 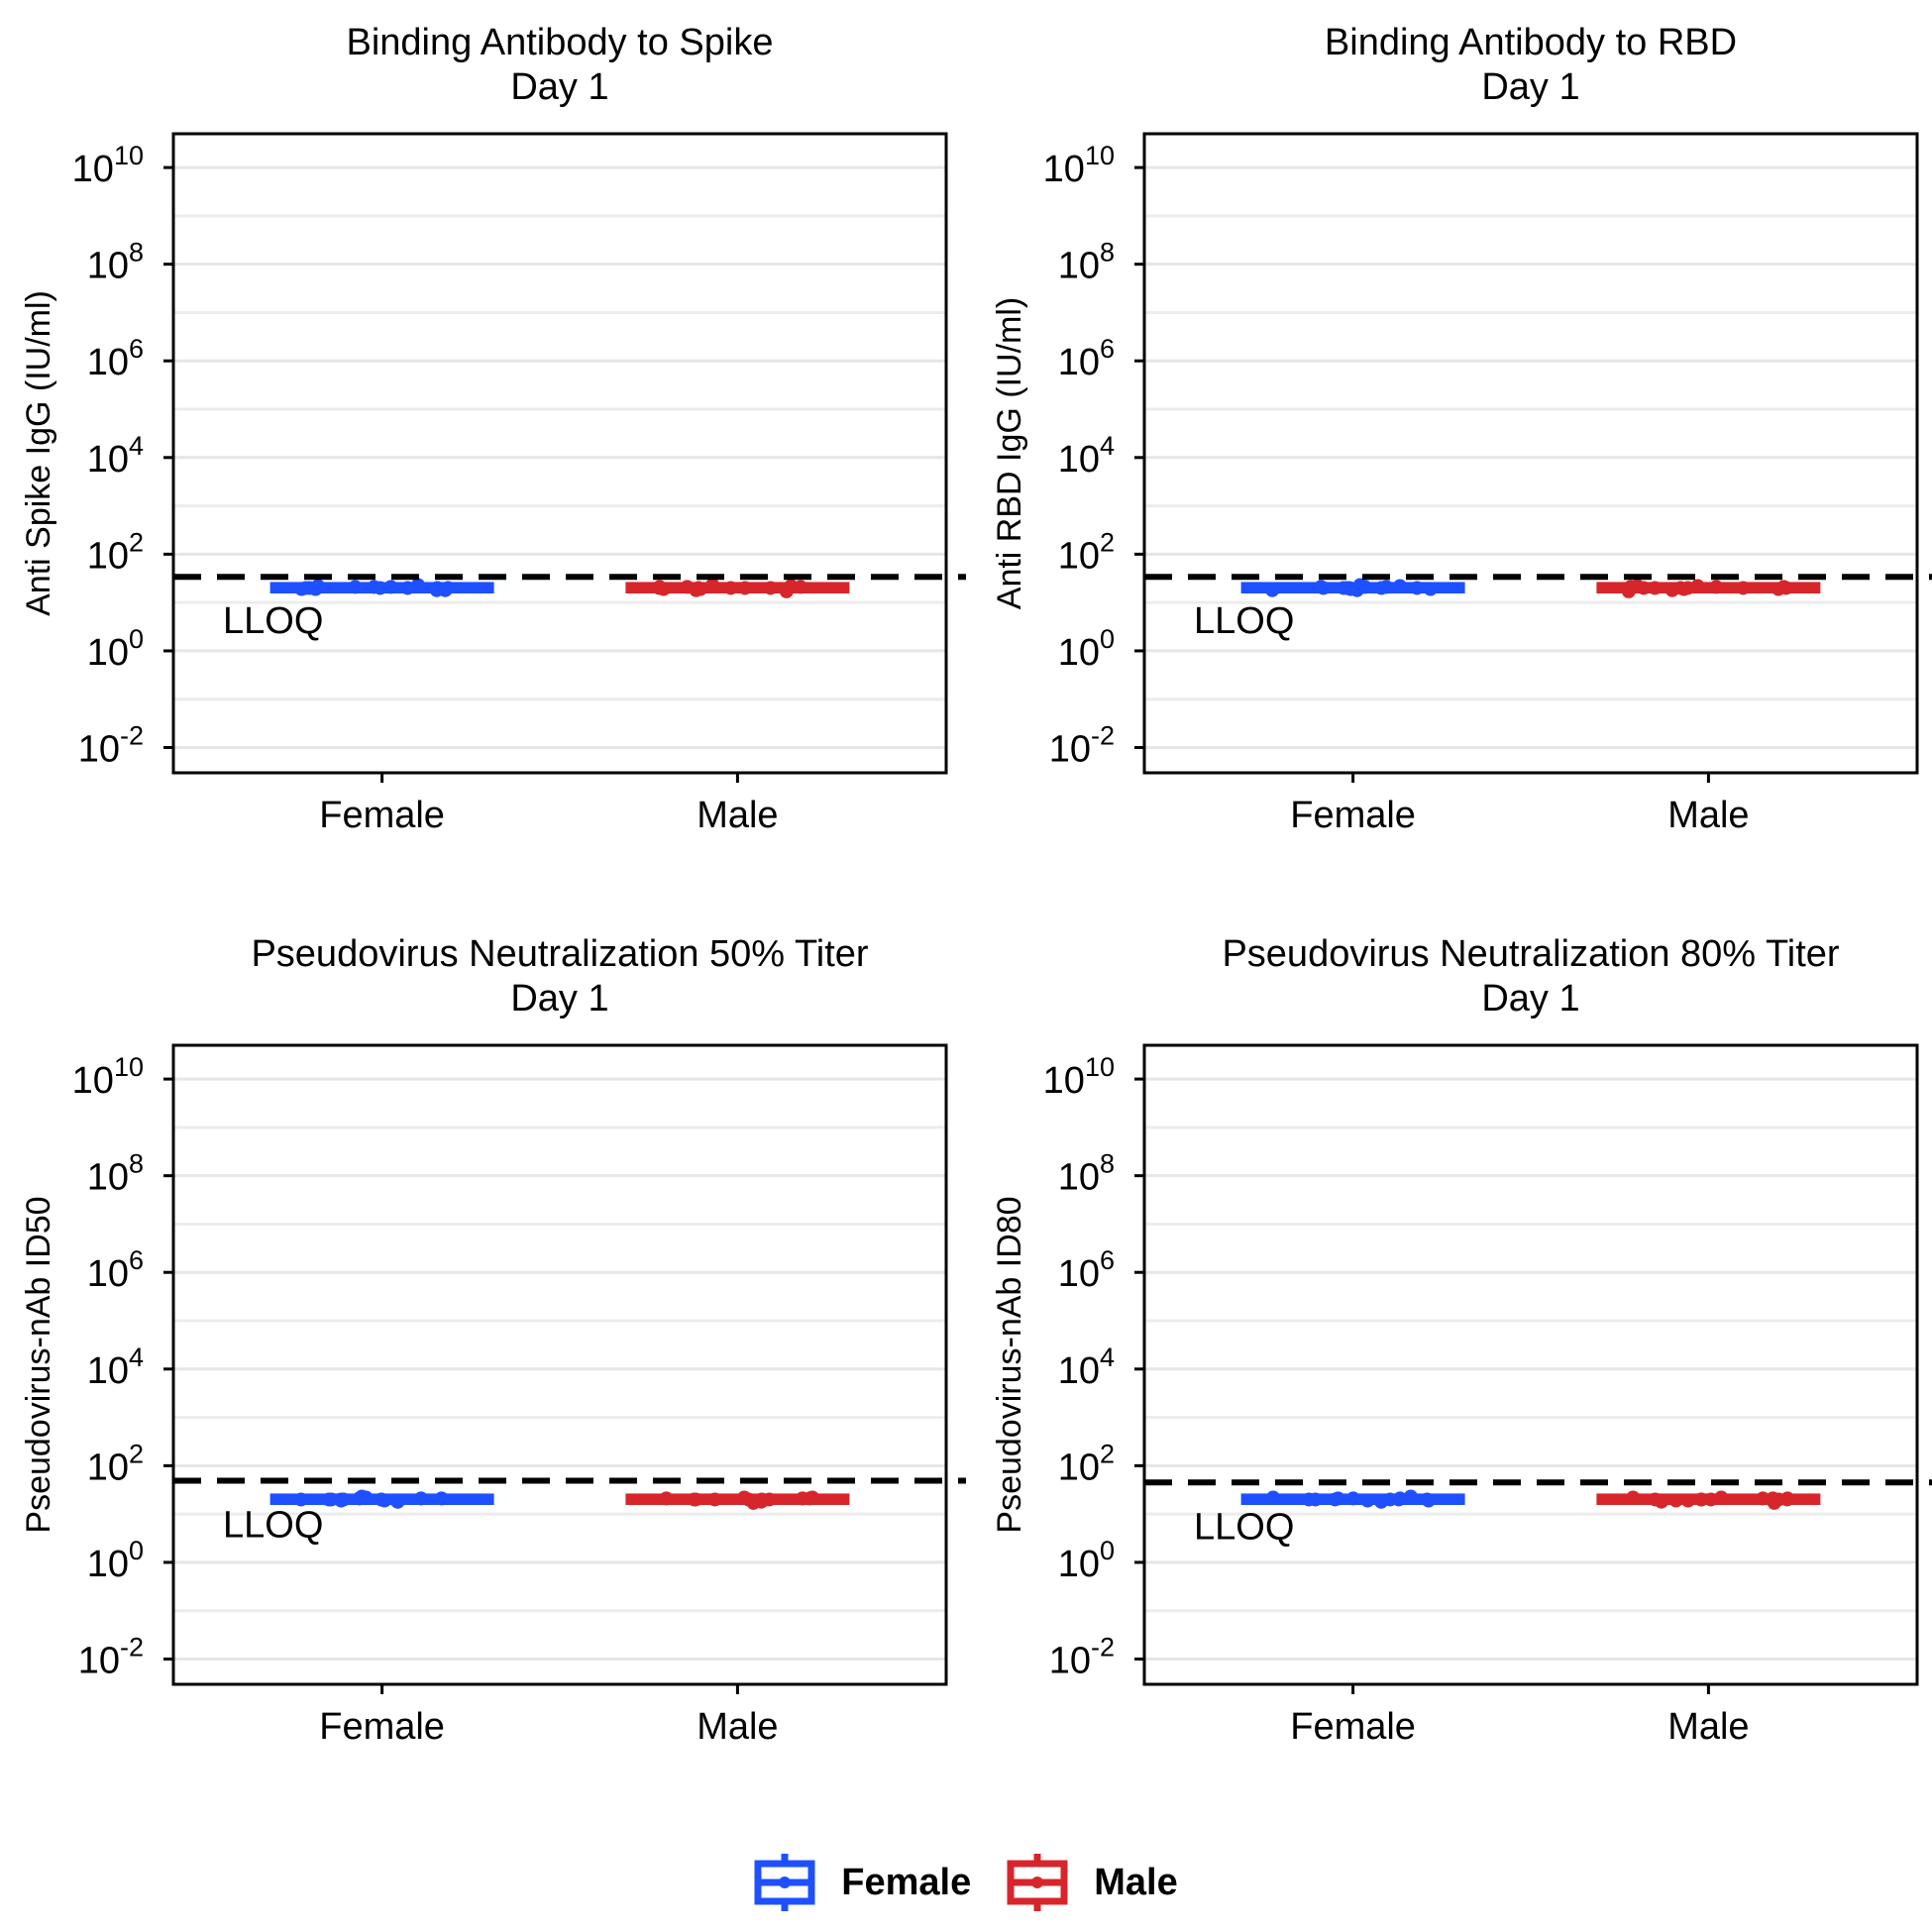 What do you see at coordinates (1037, 1882) in the screenshot?
I see `legend-key-male` at bounding box center [1037, 1882].